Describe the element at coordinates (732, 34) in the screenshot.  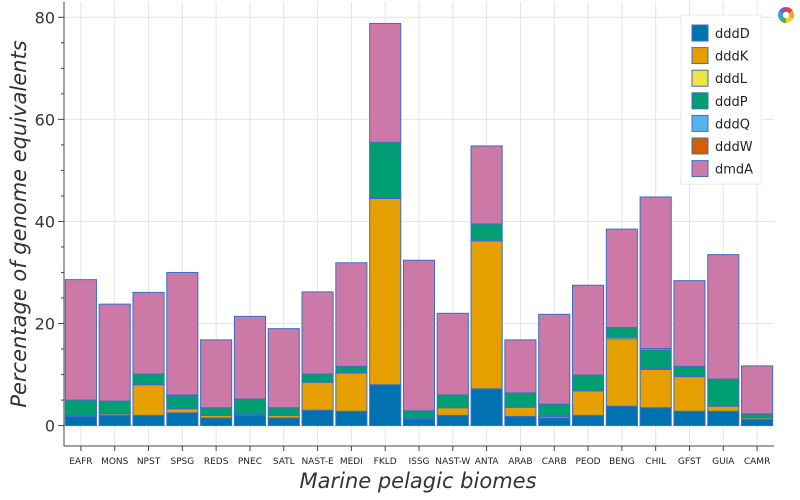
I see `legend-label-dddd: dddD` at that location.